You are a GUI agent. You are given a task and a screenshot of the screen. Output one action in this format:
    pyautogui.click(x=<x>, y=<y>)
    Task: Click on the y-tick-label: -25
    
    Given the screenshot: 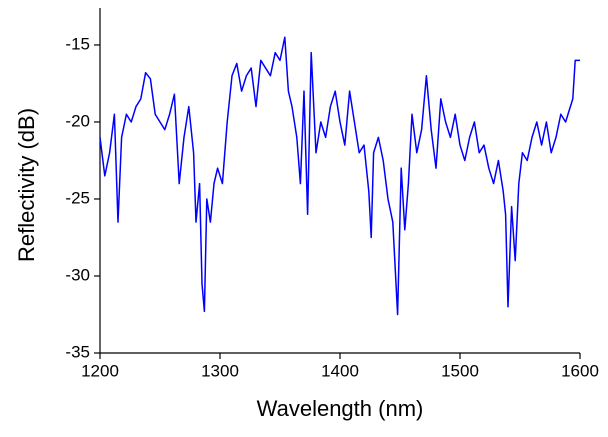 What is the action you would take?
    pyautogui.click(x=77, y=197)
    